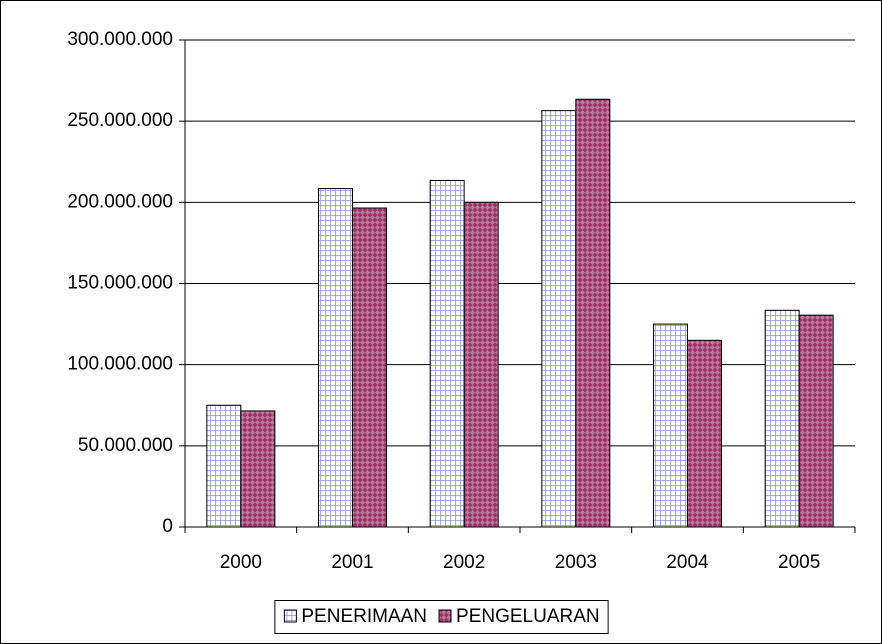  I want to click on y-tick-label: 150.000.000, so click(120, 283).